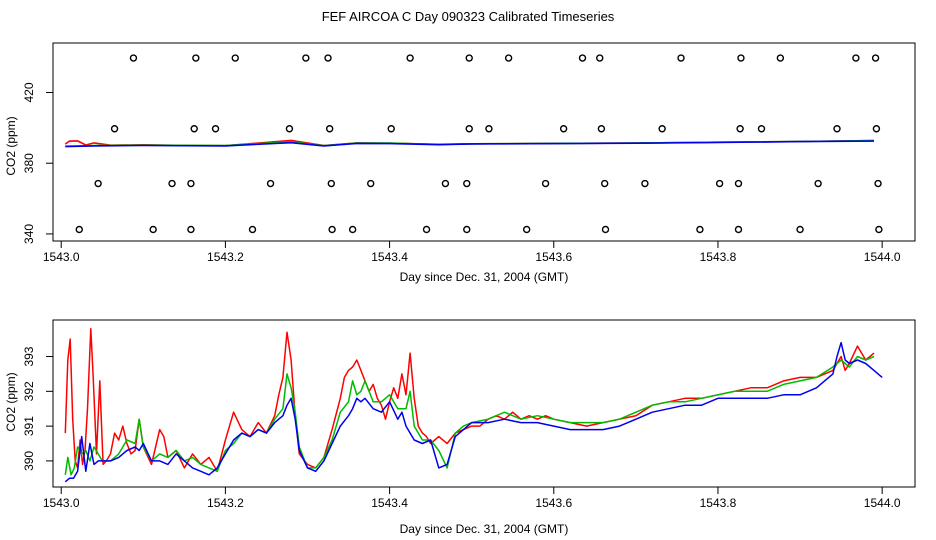  I want to click on y-tick-label: 340, so click(29, 234).